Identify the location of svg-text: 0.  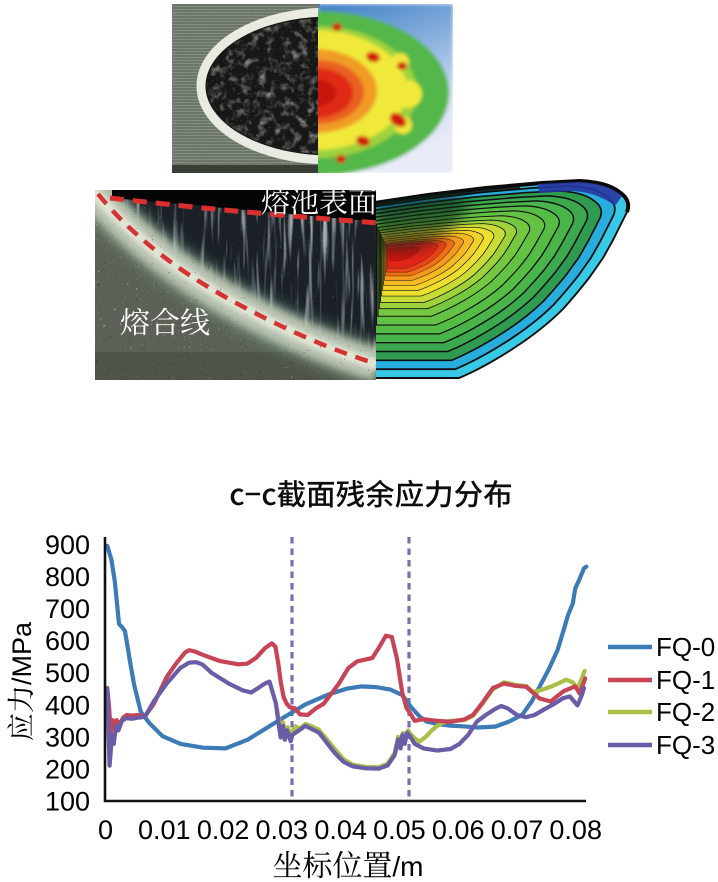
(105, 830).